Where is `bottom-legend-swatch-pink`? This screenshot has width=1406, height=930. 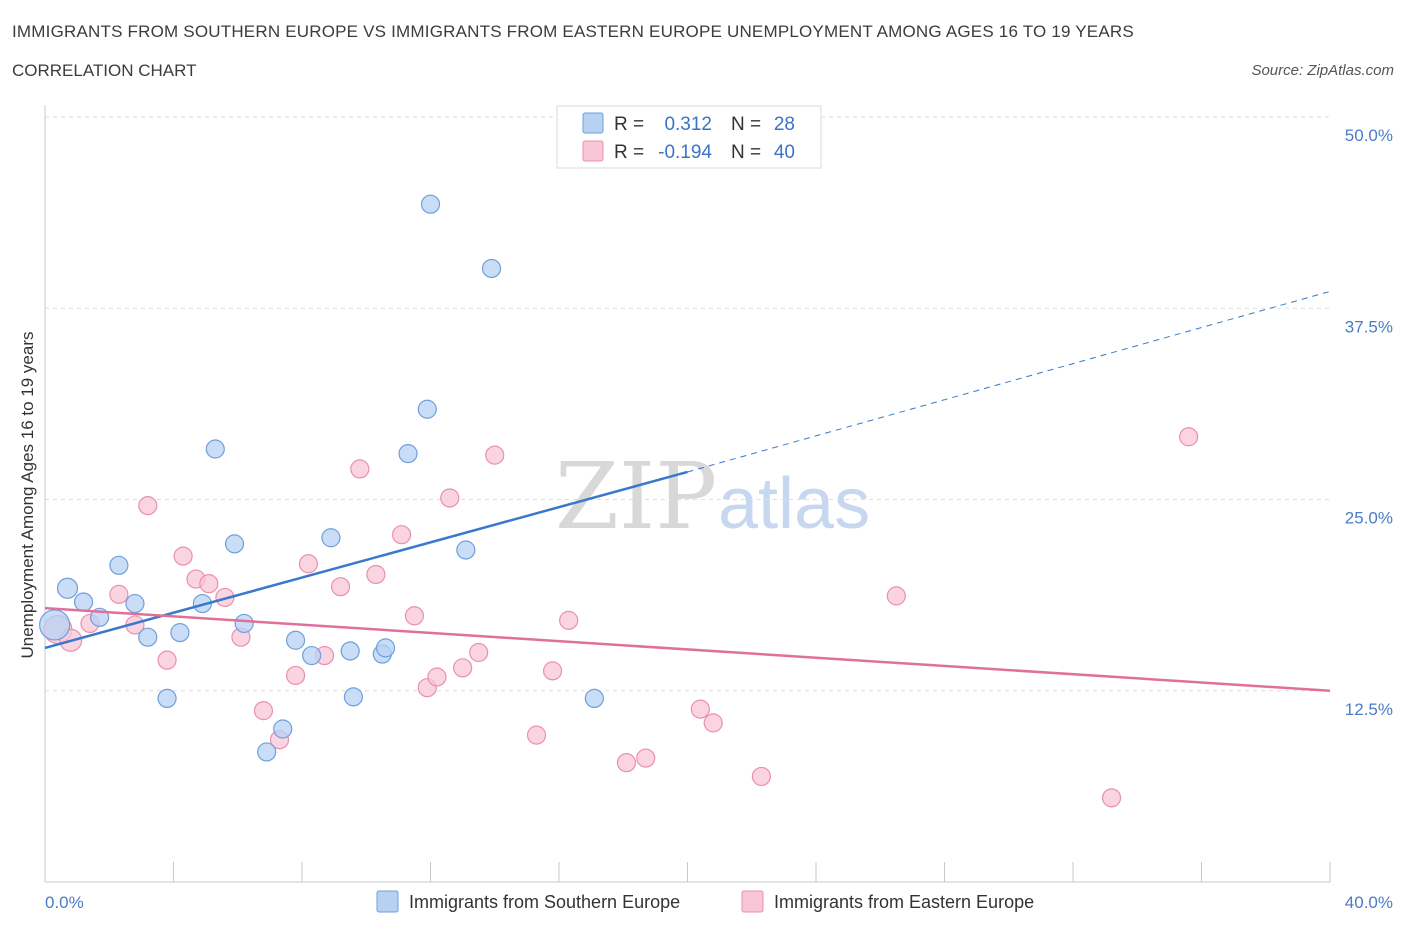
bottom-legend-swatch-pink is located at coordinates (752, 901).